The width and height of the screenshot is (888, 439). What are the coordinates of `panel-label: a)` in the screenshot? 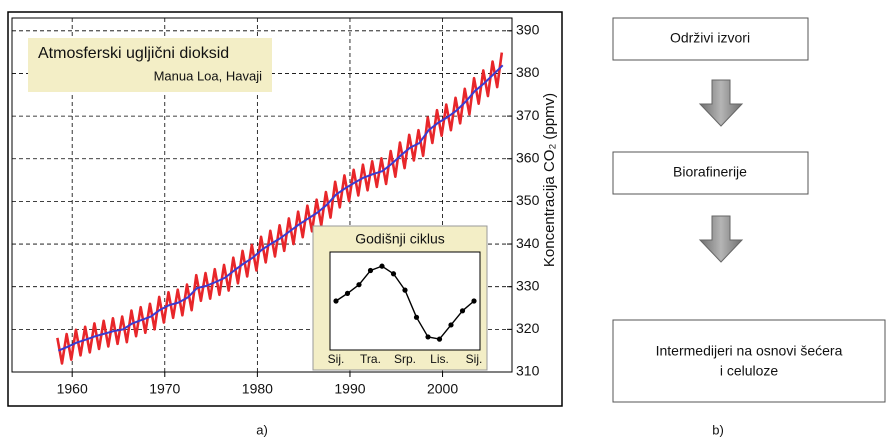 It's located at (262, 429).